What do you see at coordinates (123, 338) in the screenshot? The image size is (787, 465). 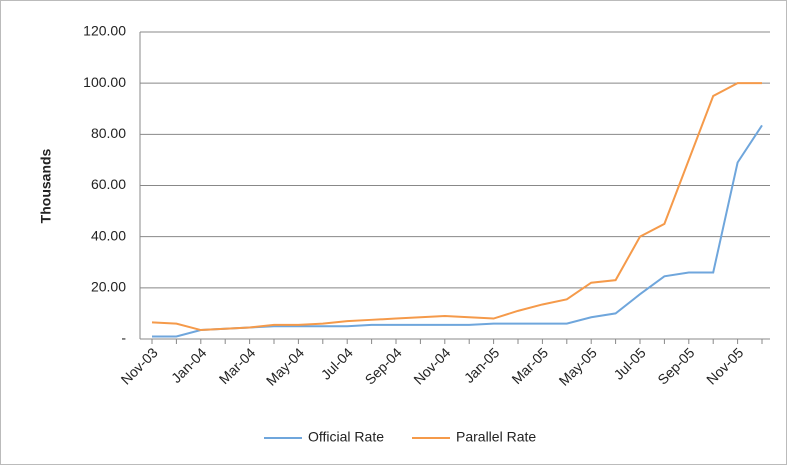 I see `y-tick-label: -` at bounding box center [123, 338].